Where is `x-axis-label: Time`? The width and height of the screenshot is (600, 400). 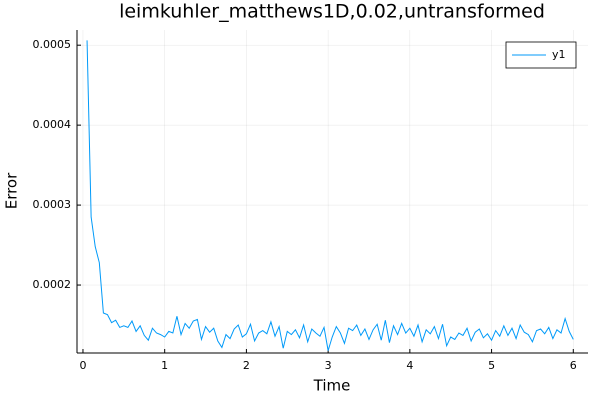
x-axis-label: Time is located at coordinates (332, 386).